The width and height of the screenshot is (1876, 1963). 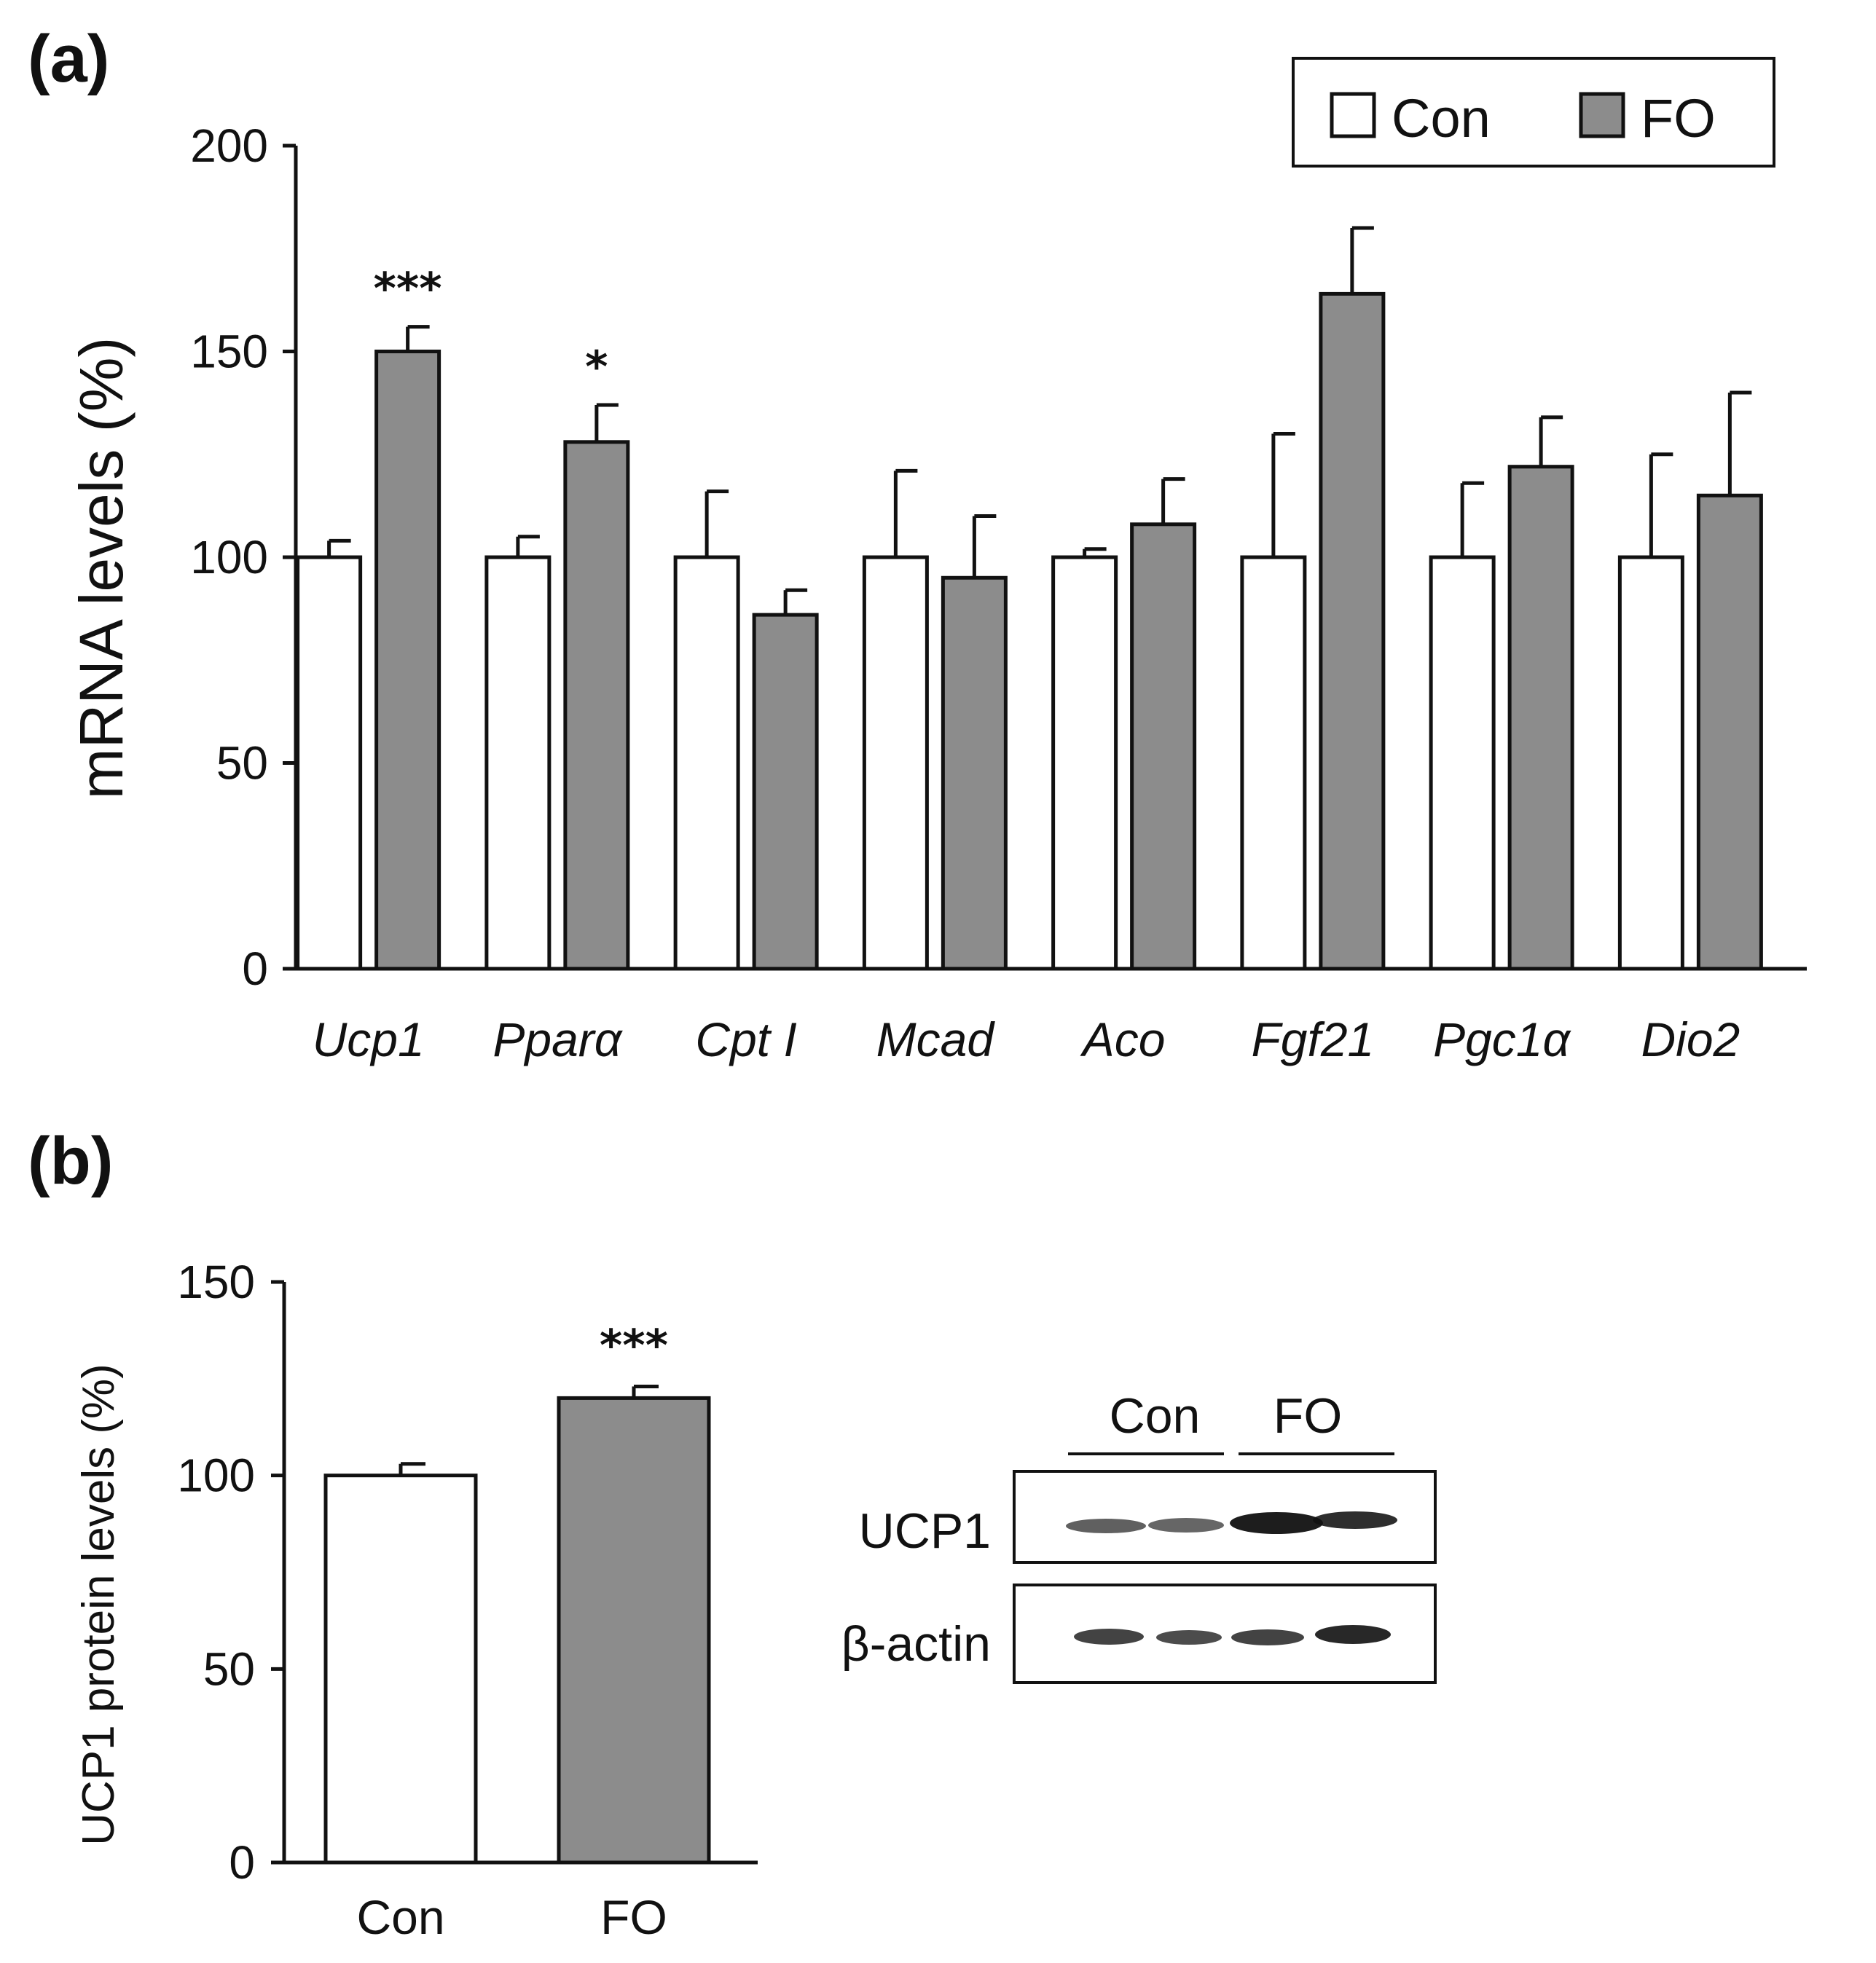 I want to click on chart-b-y-tick-label: 50, so click(x=229, y=1669).